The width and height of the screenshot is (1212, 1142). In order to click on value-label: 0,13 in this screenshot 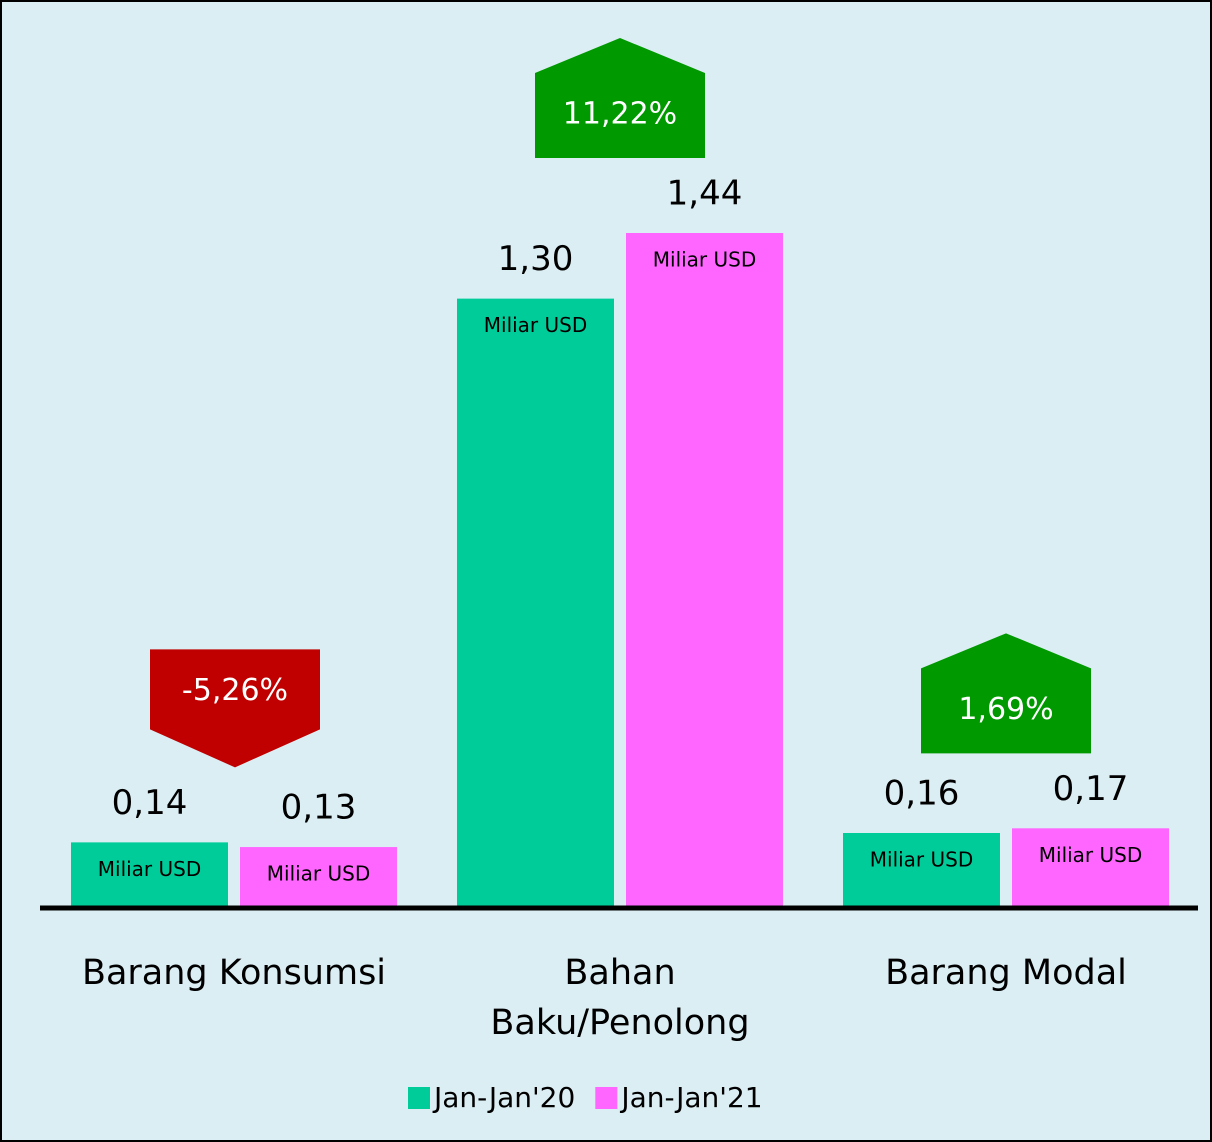, I will do `click(319, 808)`.